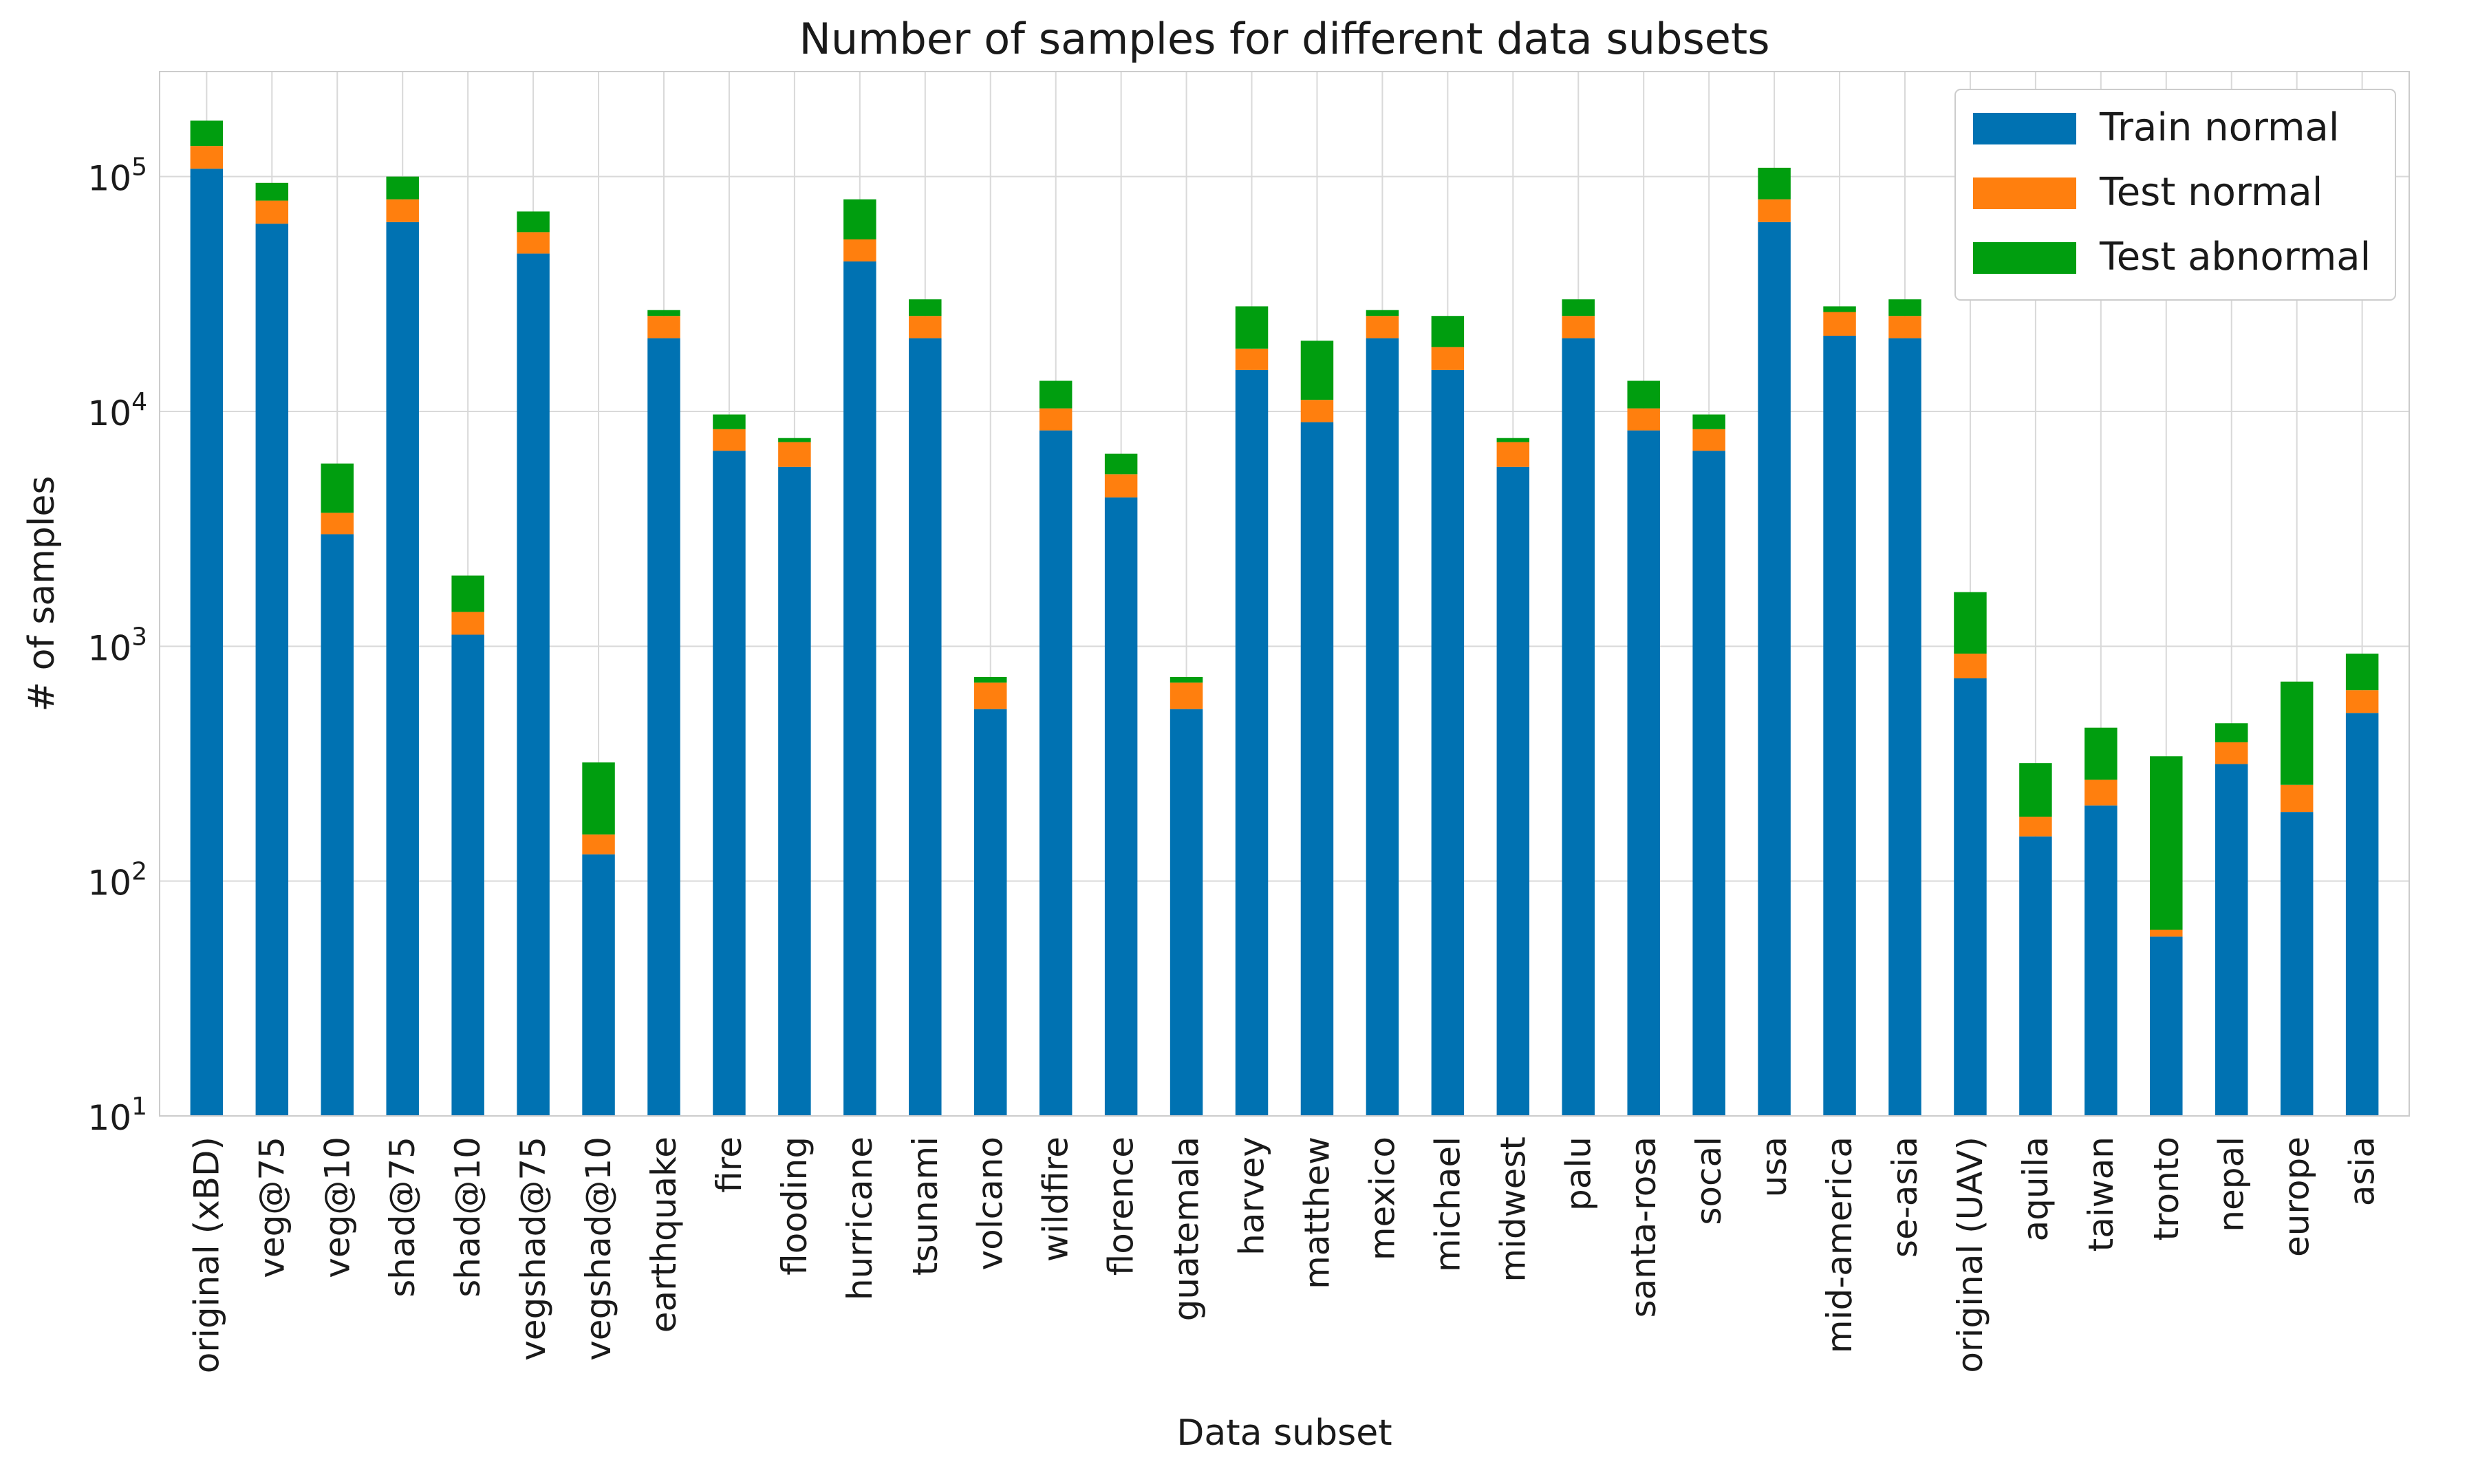 The height and width of the screenshot is (1484, 2478). I want to click on x-tick-label: veg@10, so click(337, 1207).